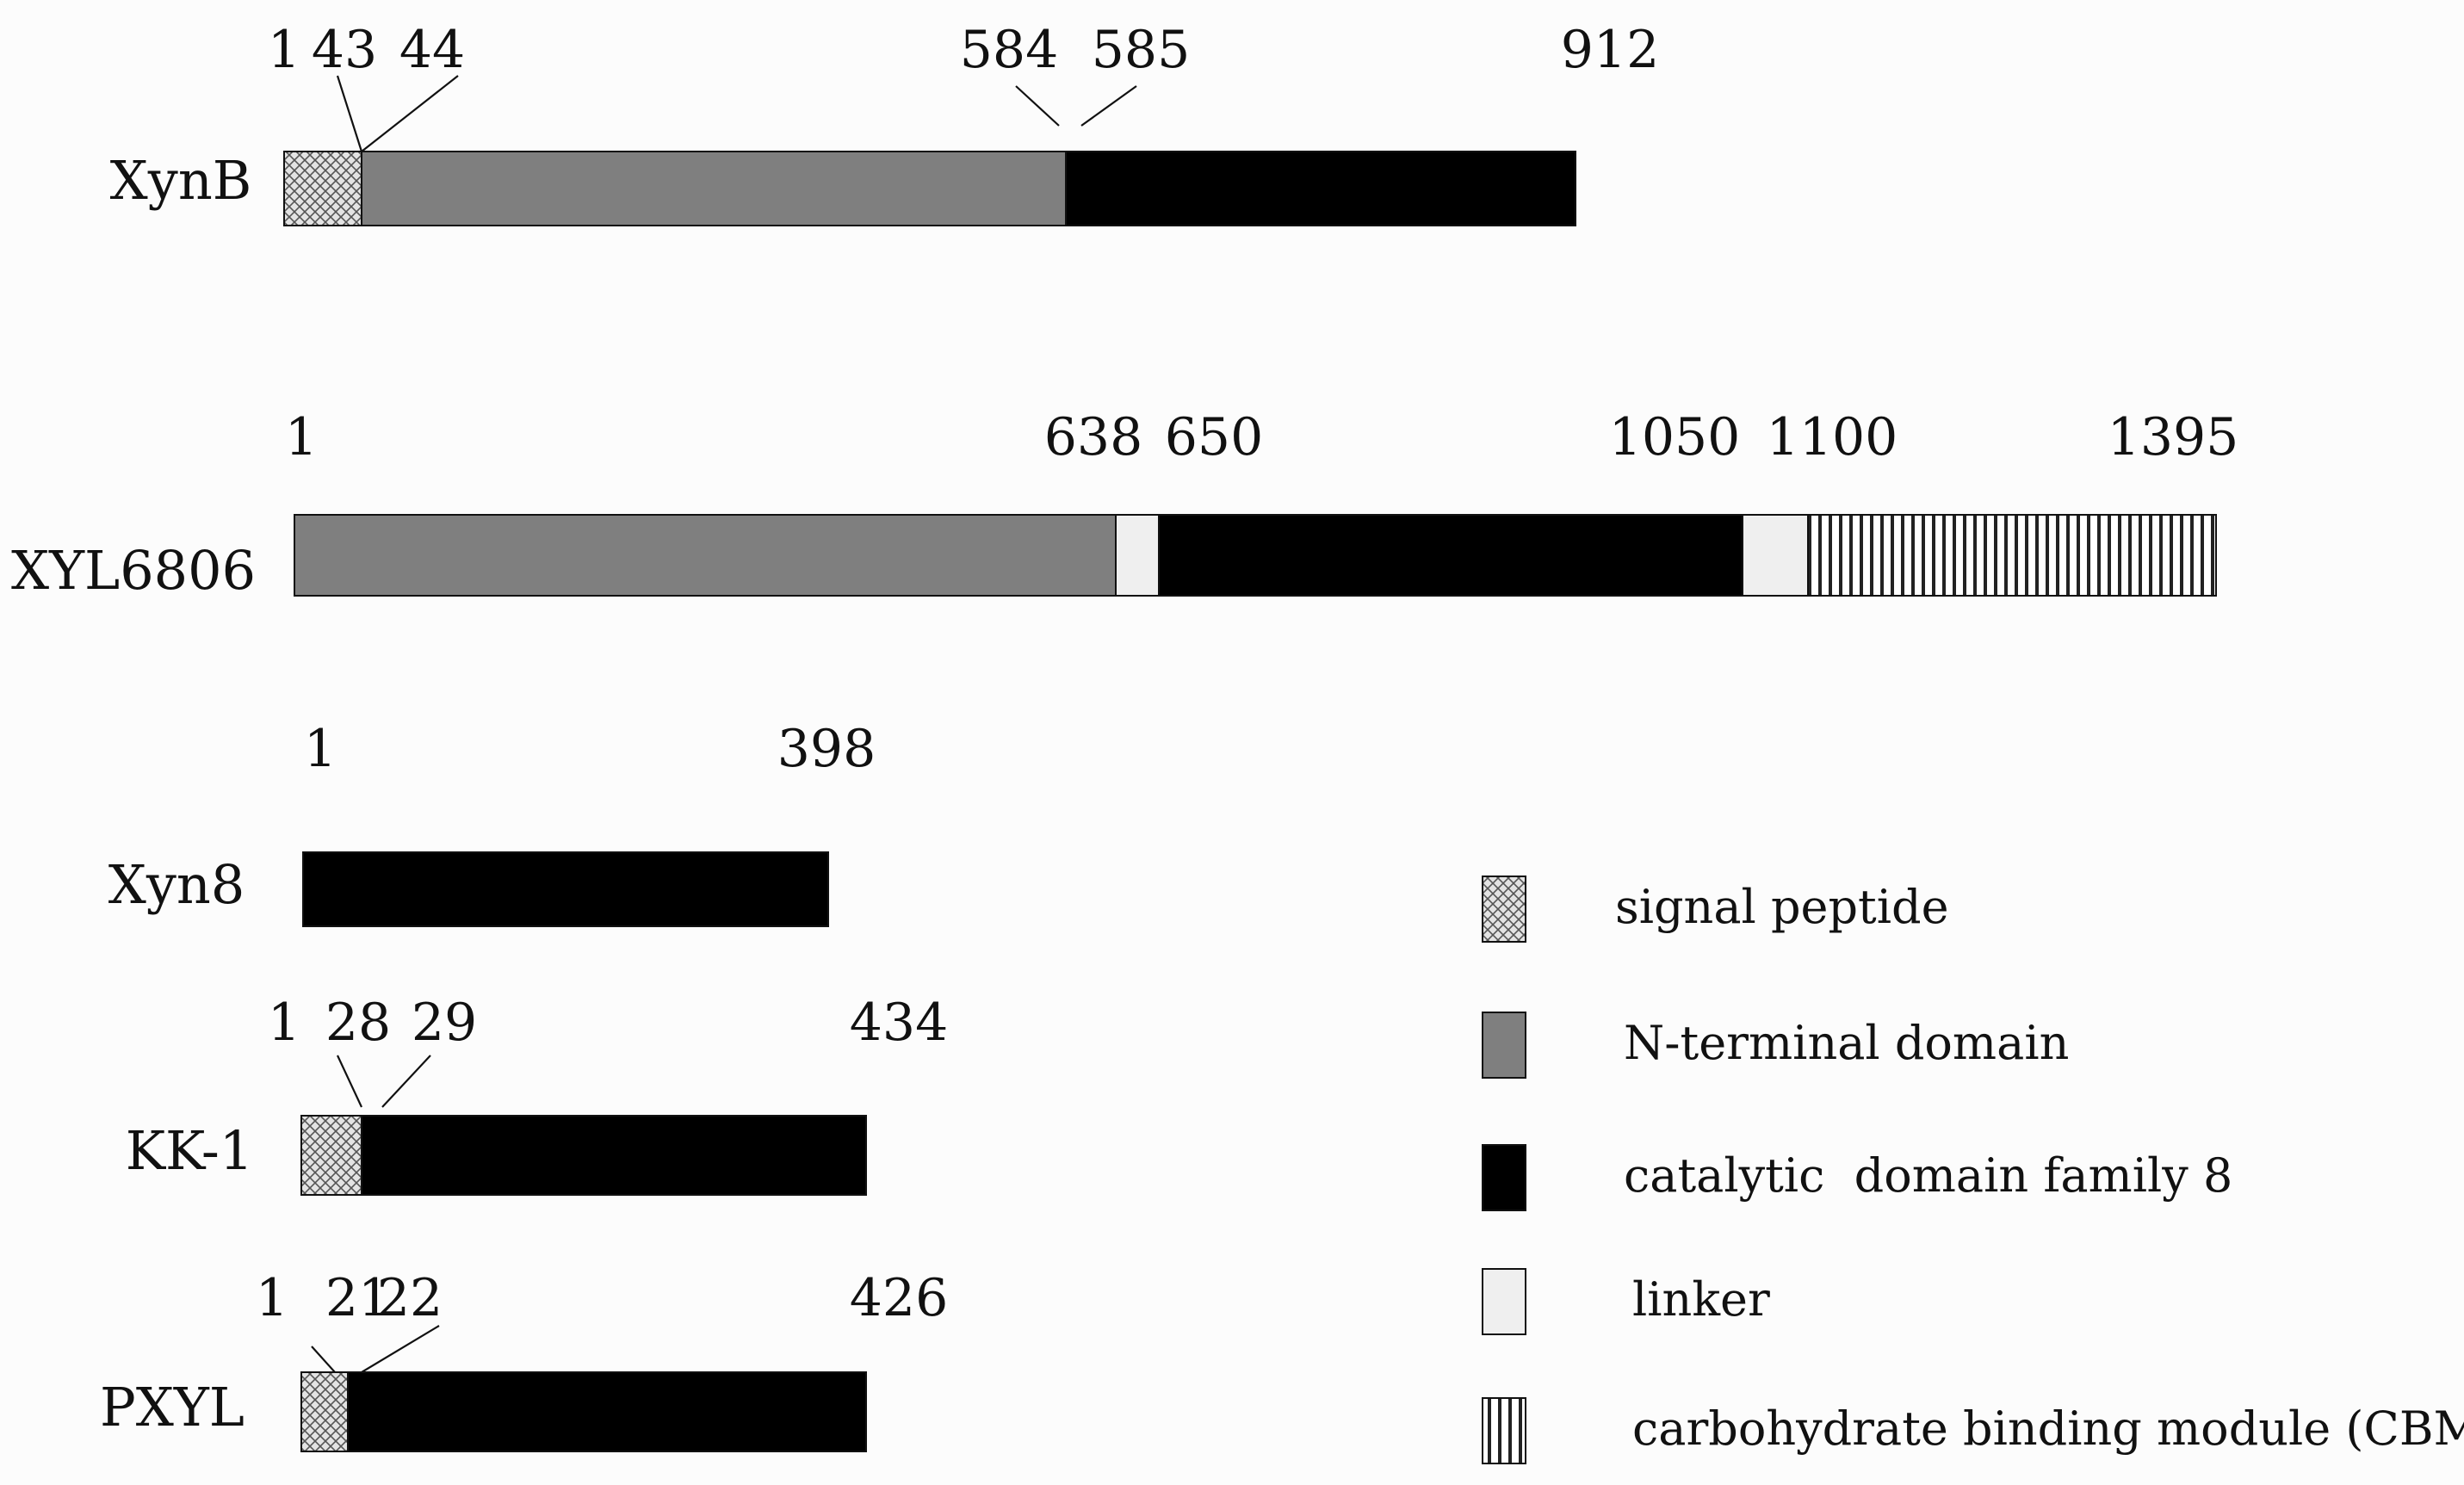 The width and height of the screenshot is (2464, 1485). Describe the element at coordinates (1504, 1045) in the screenshot. I see `legend-swatch-n-terminal` at that location.